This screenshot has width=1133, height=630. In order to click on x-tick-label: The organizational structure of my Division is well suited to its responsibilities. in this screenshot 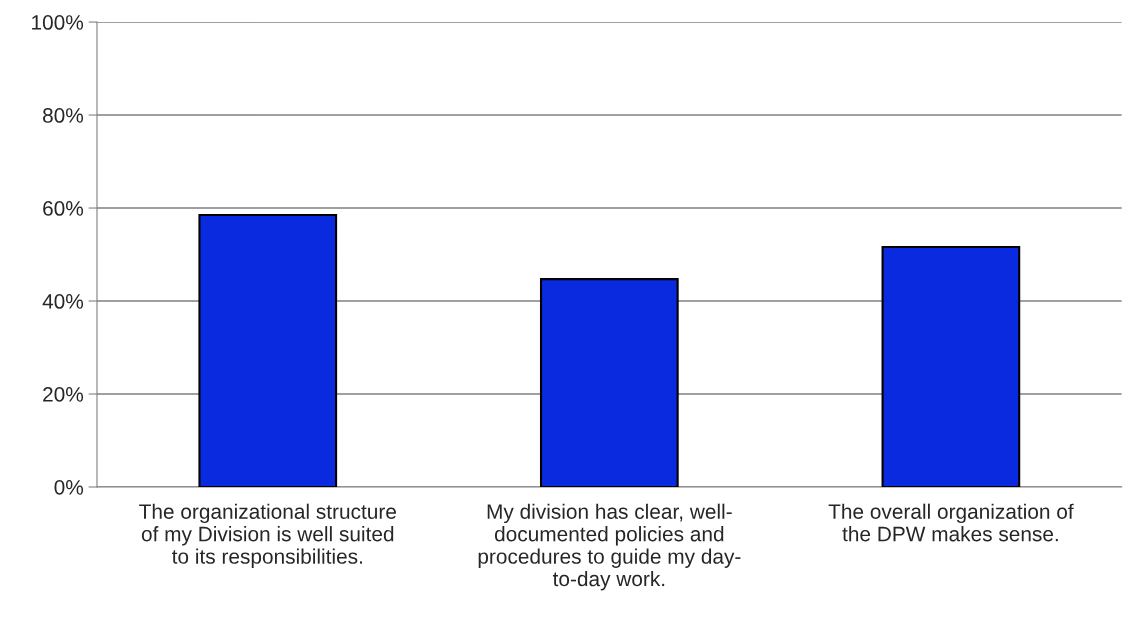, I will do `click(267, 535)`.